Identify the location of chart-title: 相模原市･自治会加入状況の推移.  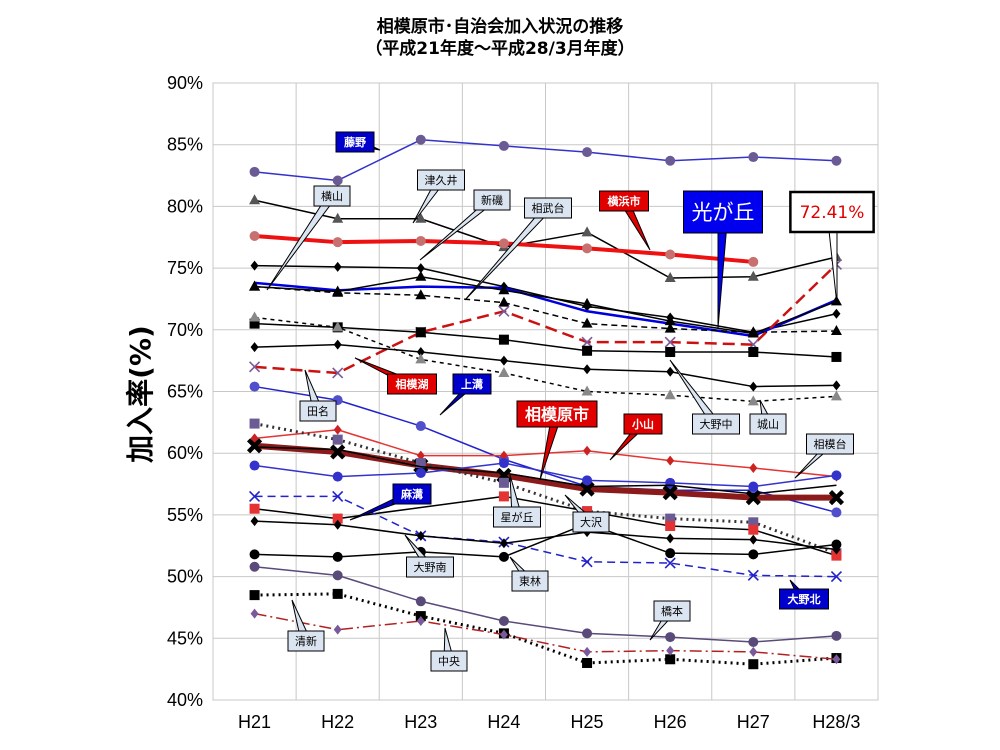
(500, 26).